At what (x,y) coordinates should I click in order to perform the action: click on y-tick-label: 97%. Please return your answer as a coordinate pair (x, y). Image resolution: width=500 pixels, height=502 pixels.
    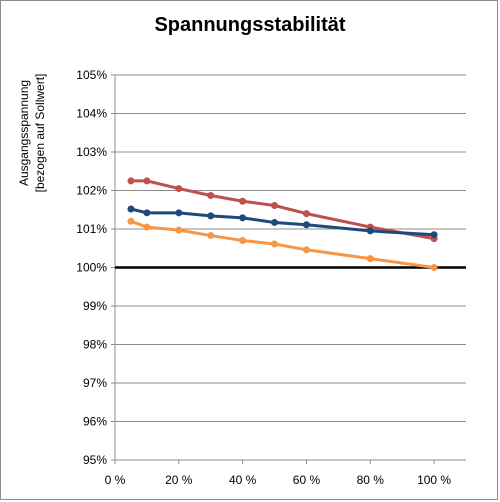
    Looking at the image, I should click on (95, 383).